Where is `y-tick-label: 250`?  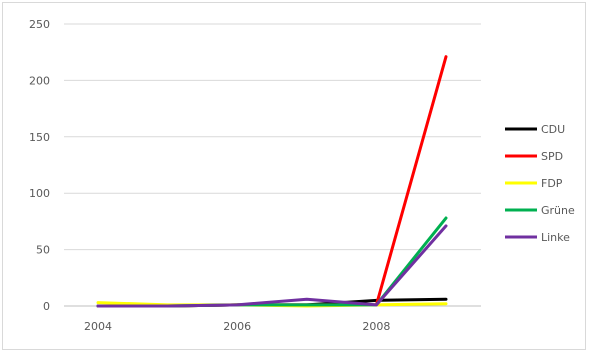
y-tick-label: 250 is located at coordinates (39, 24).